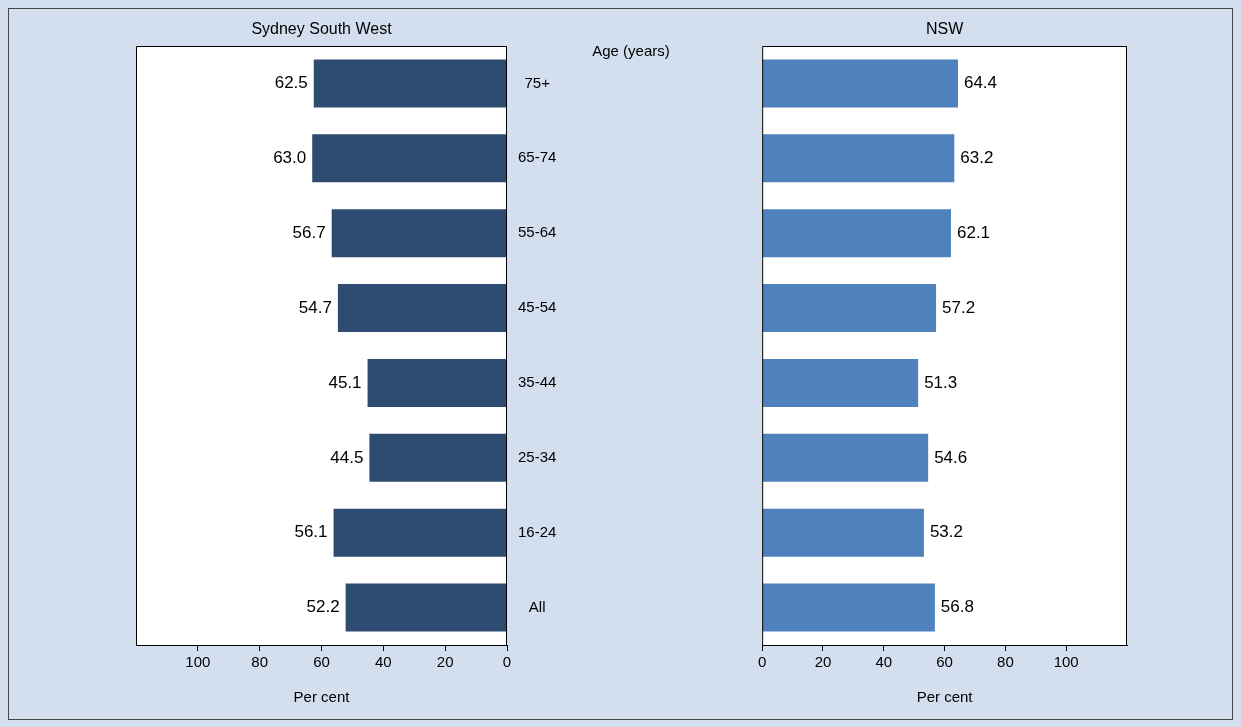 Image resolution: width=1241 pixels, height=727 pixels. I want to click on y-tick-label: 65-74, so click(537, 157).